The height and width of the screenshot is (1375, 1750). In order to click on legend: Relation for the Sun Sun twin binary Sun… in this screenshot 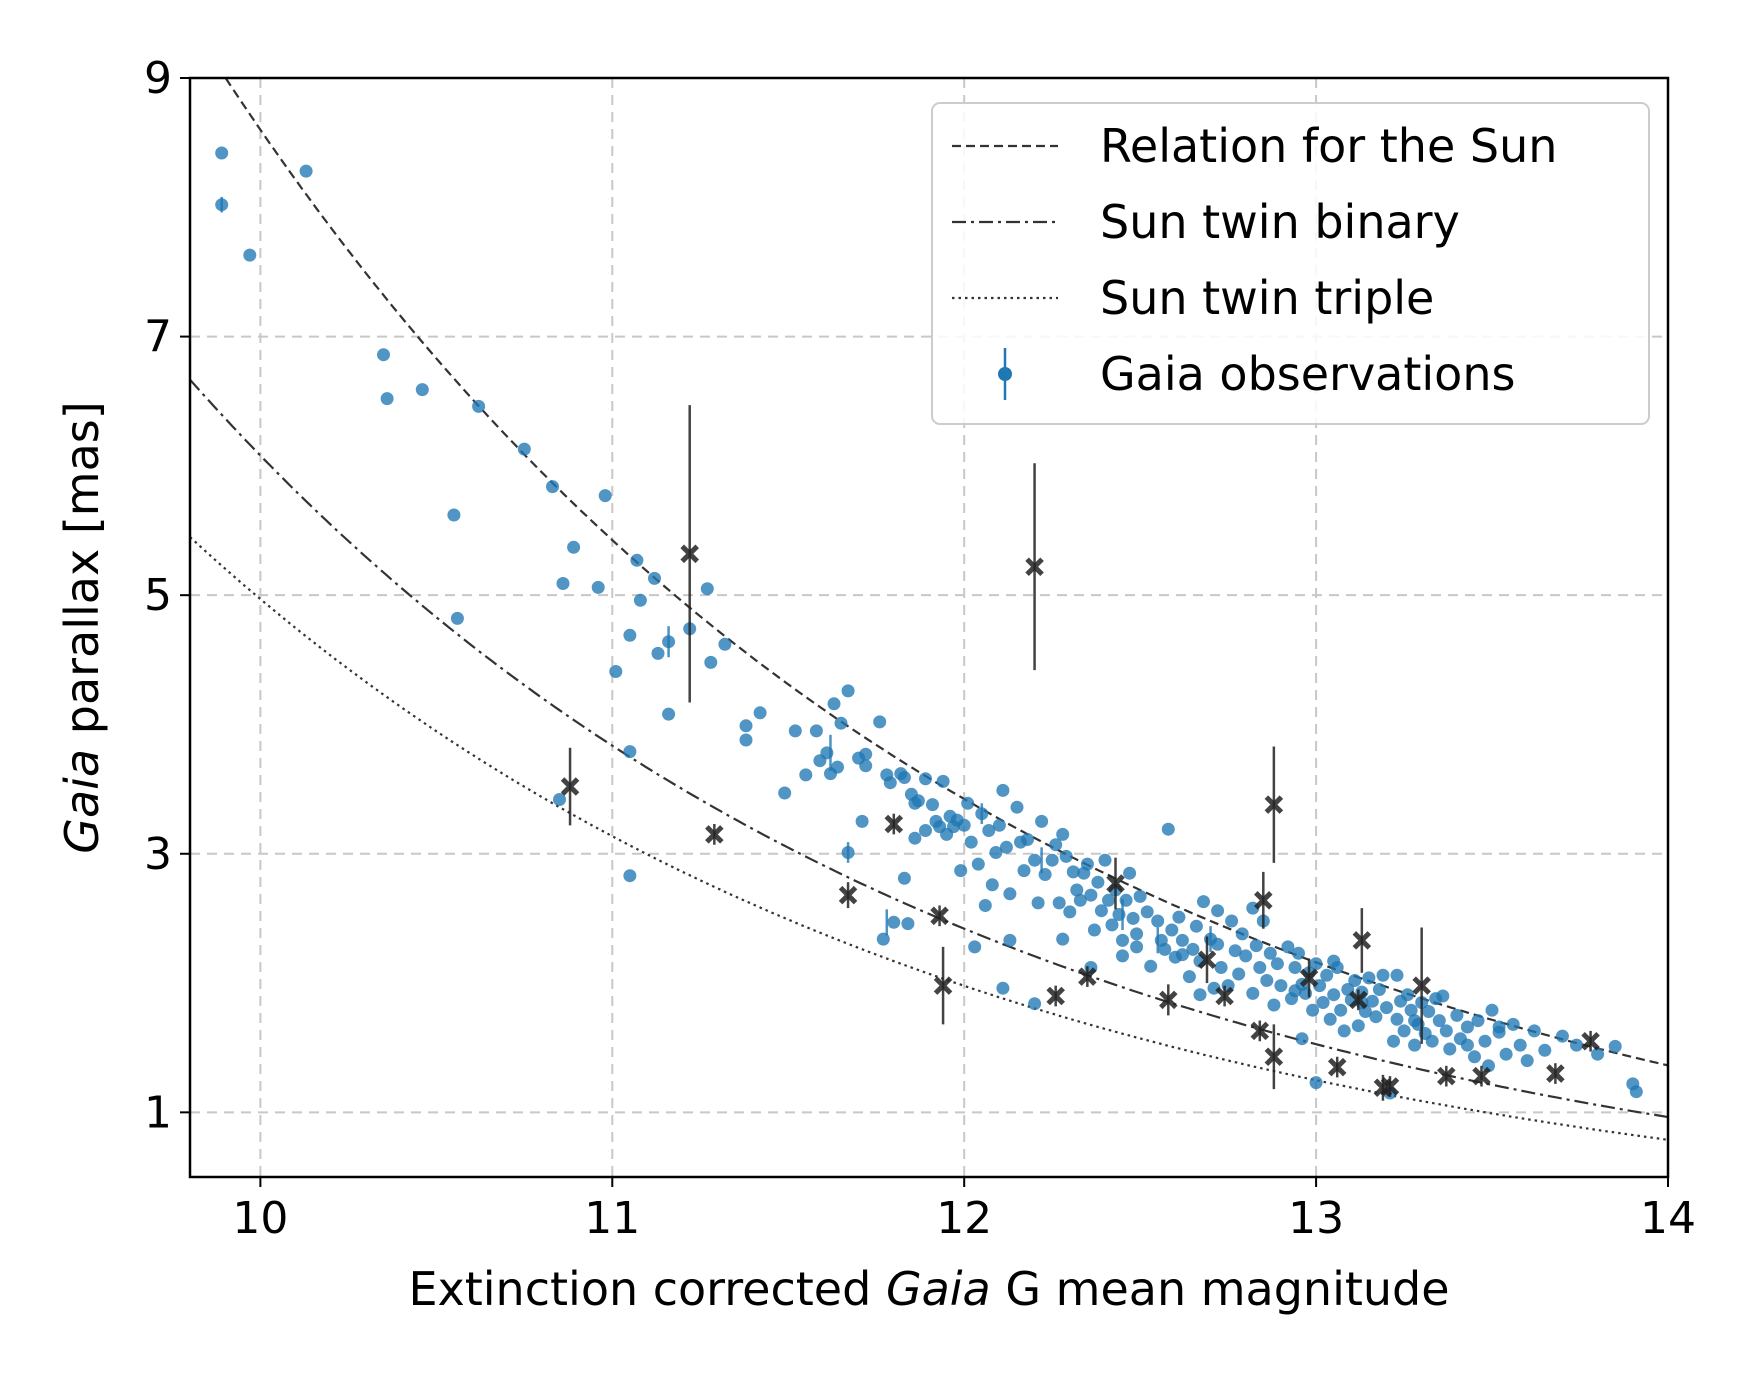, I will do `click(1290, 263)`.